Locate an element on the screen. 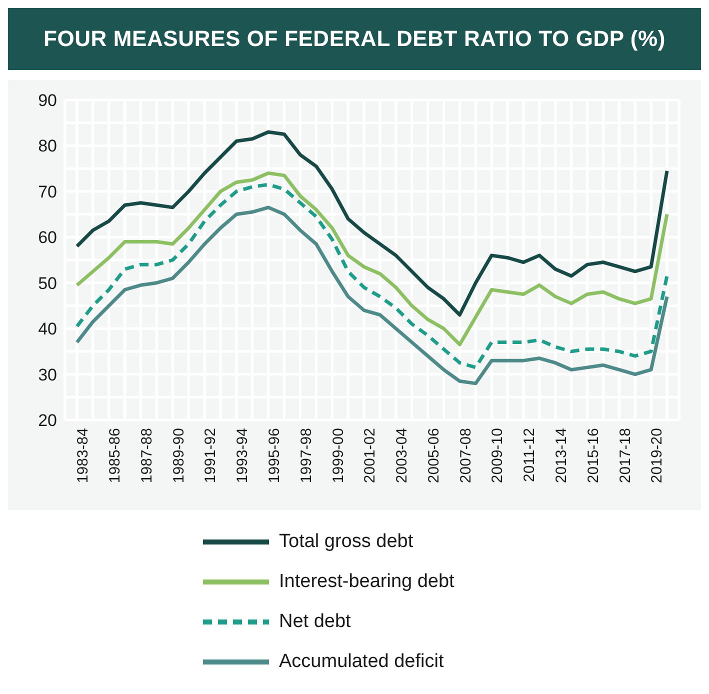  x-tick-label: 1997-98 is located at coordinates (306, 456).